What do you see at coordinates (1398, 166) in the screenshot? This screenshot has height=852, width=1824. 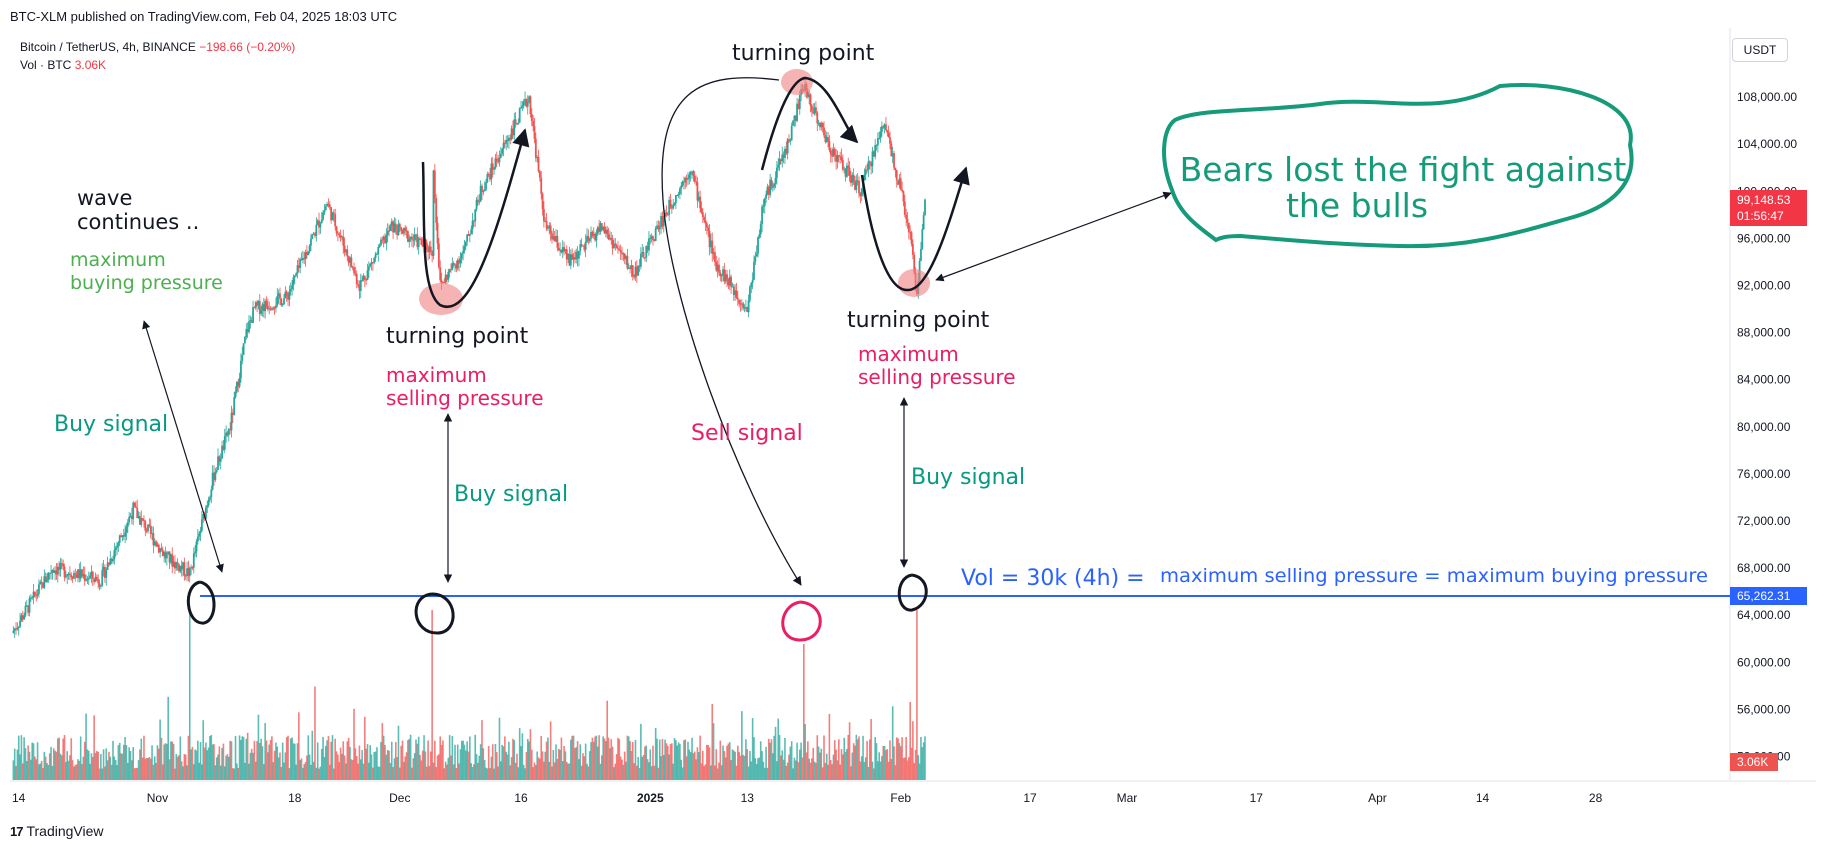 I see `annotation-bubble` at bounding box center [1398, 166].